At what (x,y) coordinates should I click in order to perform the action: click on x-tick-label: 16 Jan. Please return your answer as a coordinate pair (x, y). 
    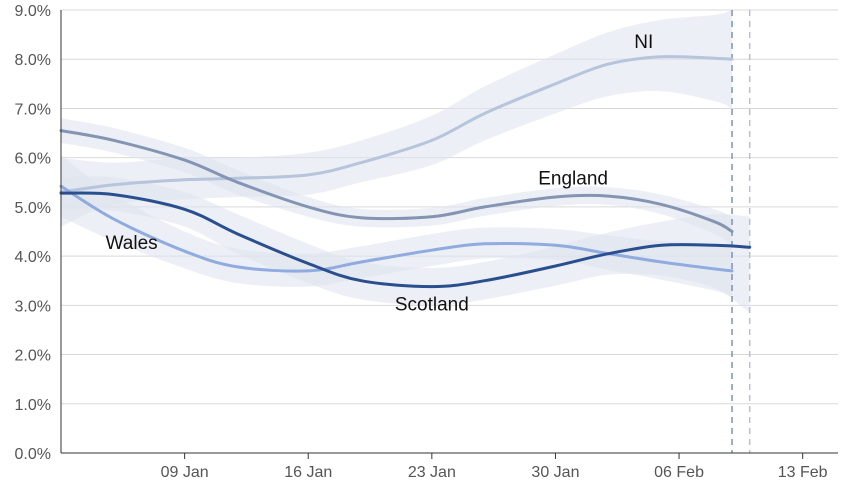
    Looking at the image, I should click on (308, 472).